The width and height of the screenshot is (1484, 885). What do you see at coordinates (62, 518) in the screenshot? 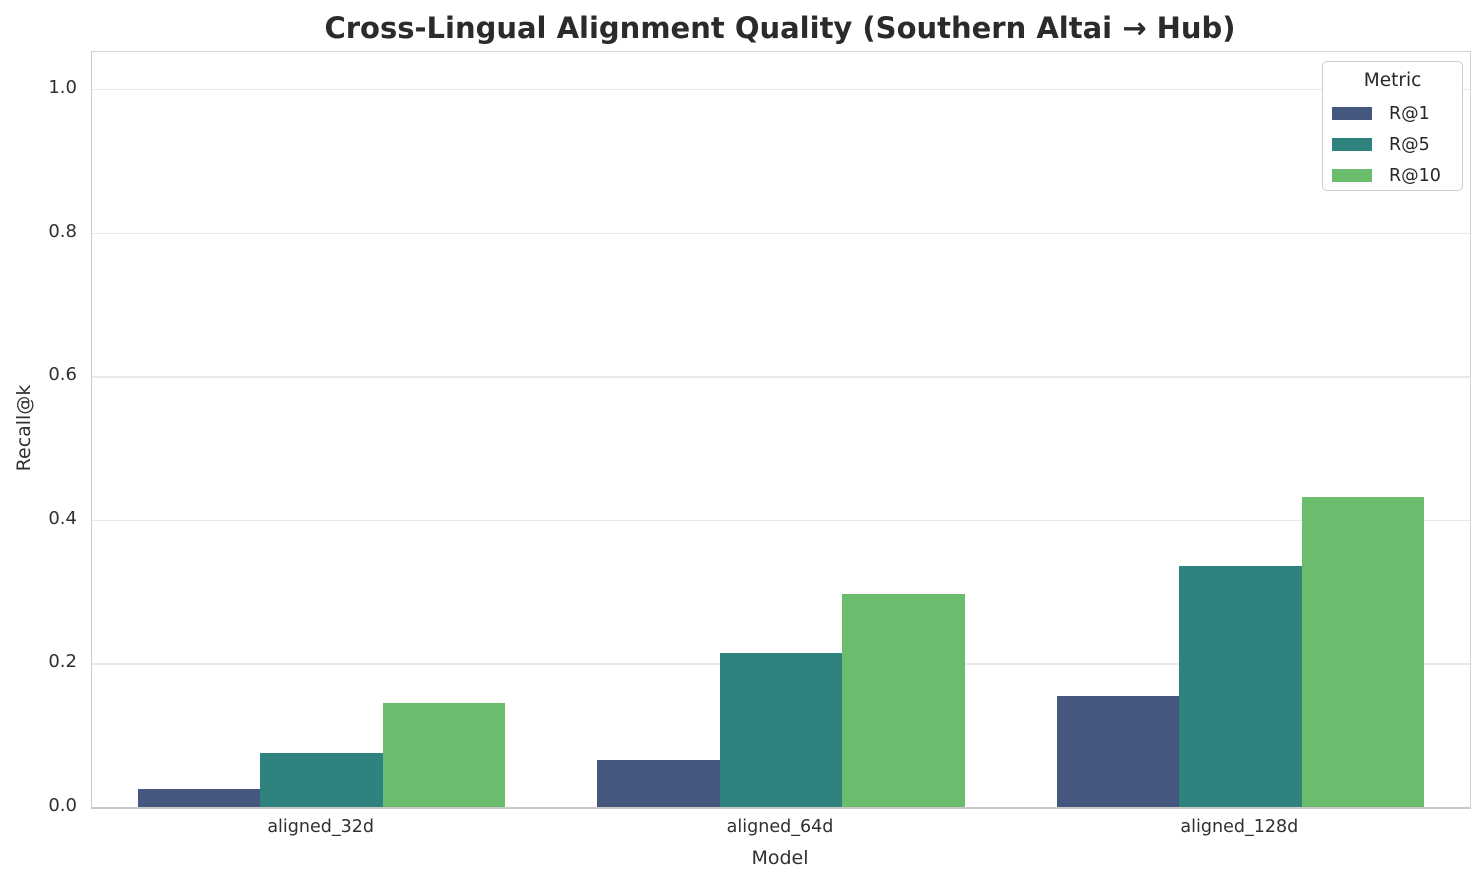
I see `y-tick-label: 0.4` at bounding box center [62, 518].